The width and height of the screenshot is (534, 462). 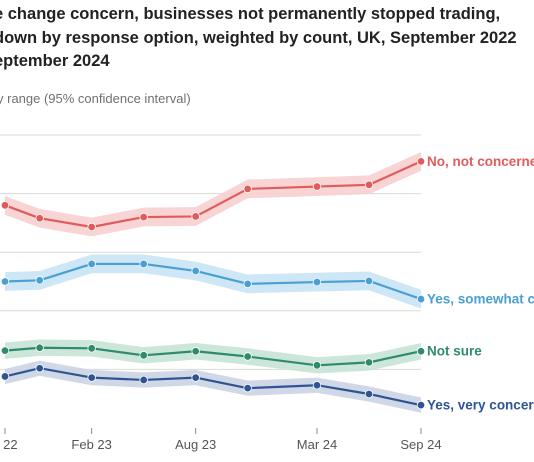 I want to click on x-tick-label: Feb 23, so click(x=91, y=444).